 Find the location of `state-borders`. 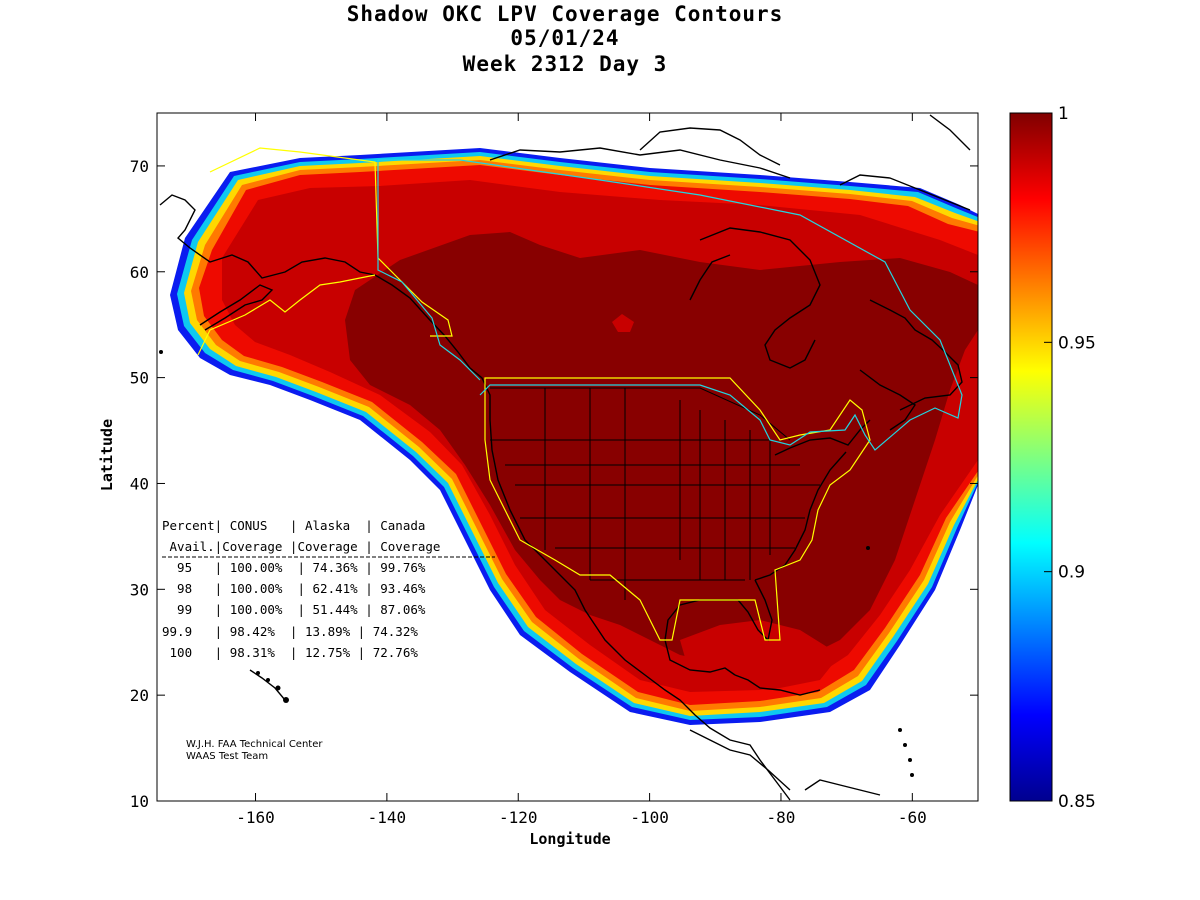

state-borders is located at coordinates (655, 493).